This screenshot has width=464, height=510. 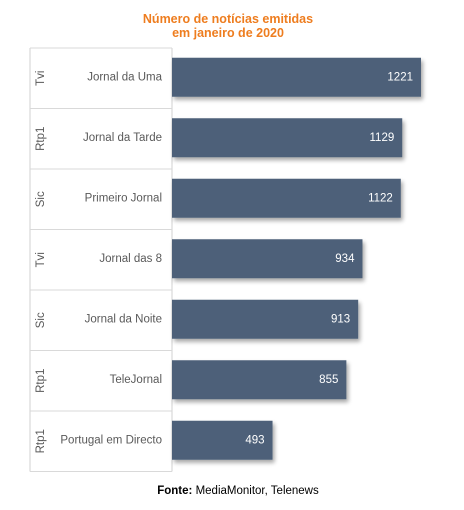 What do you see at coordinates (111, 440) in the screenshot?
I see `program-label: Portugal em Directo` at bounding box center [111, 440].